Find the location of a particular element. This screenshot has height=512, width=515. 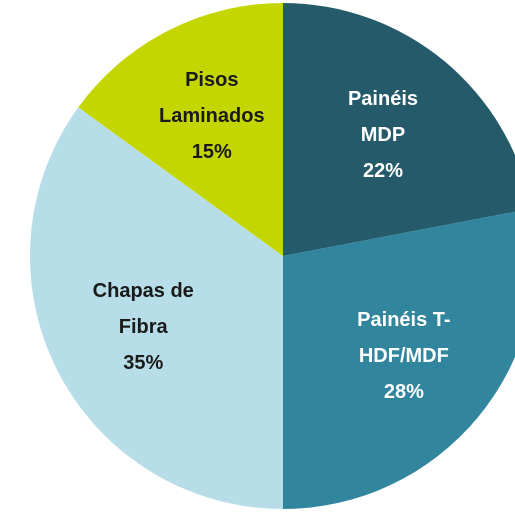

value-label: 15% is located at coordinates (211, 152).